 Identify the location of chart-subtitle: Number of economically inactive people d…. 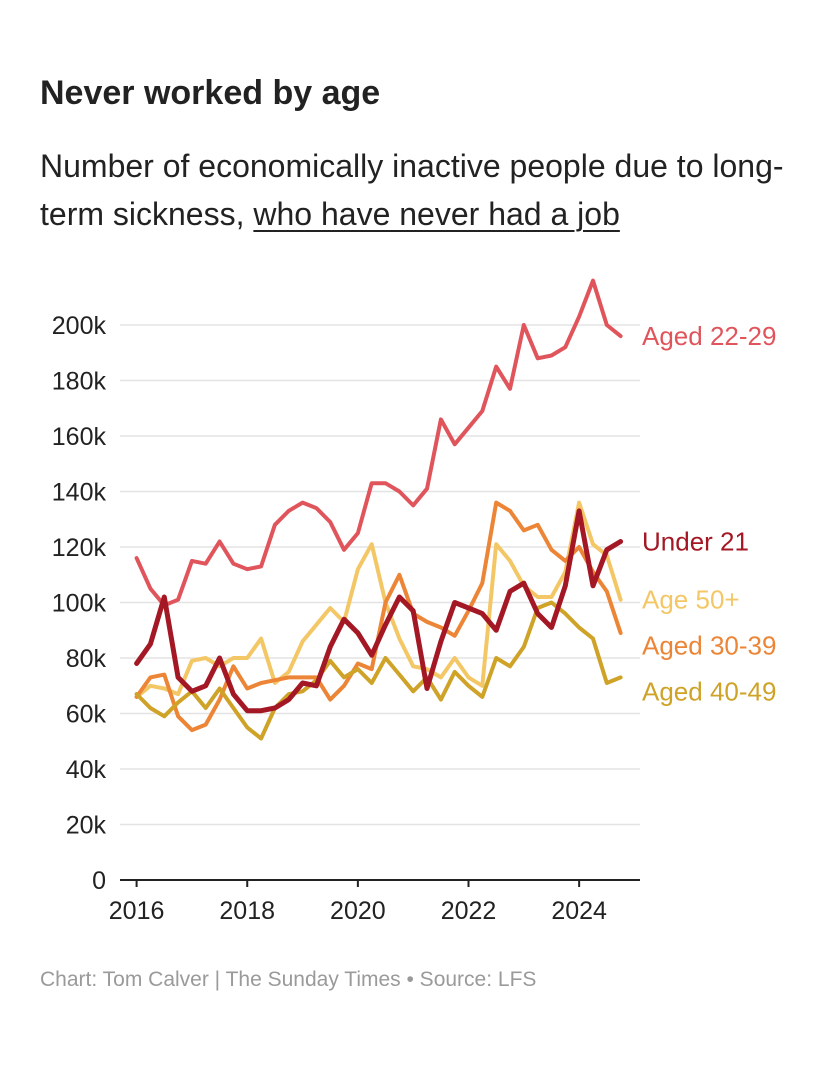
(430, 190).